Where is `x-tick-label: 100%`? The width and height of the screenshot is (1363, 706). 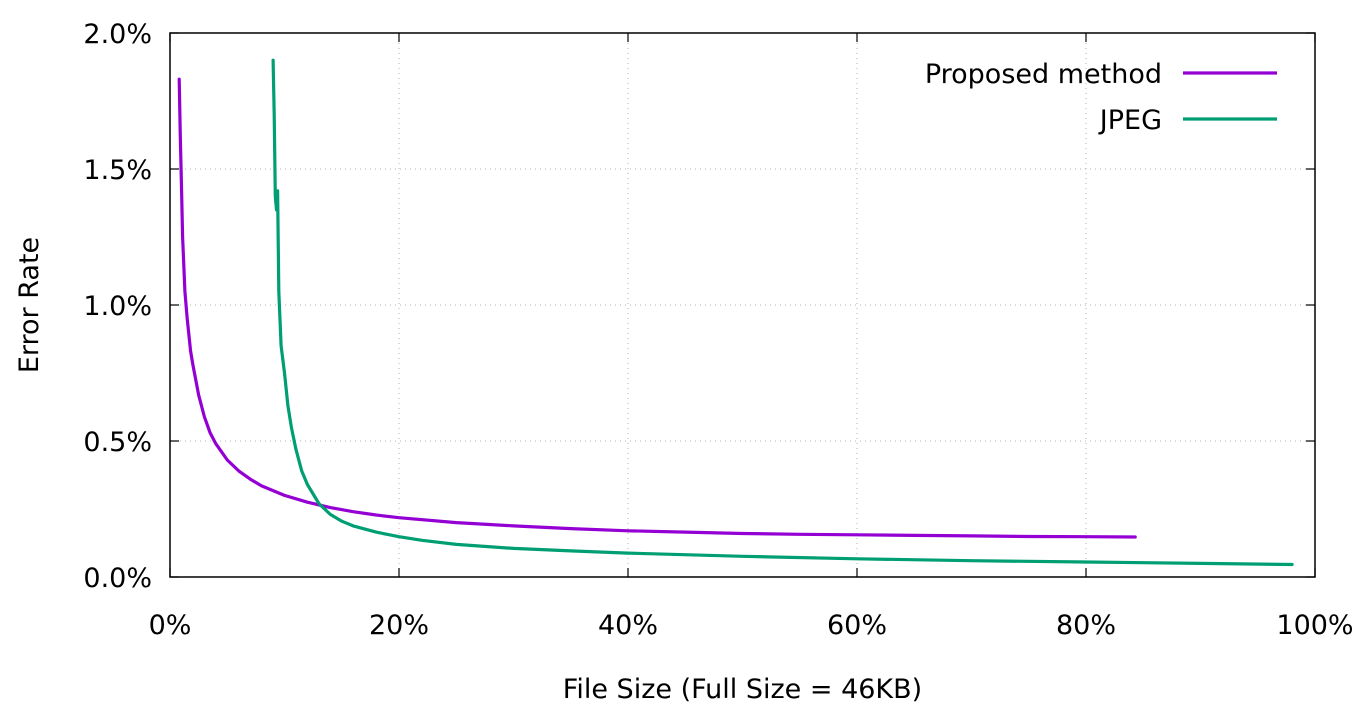 x-tick-label: 100% is located at coordinates (1314, 625).